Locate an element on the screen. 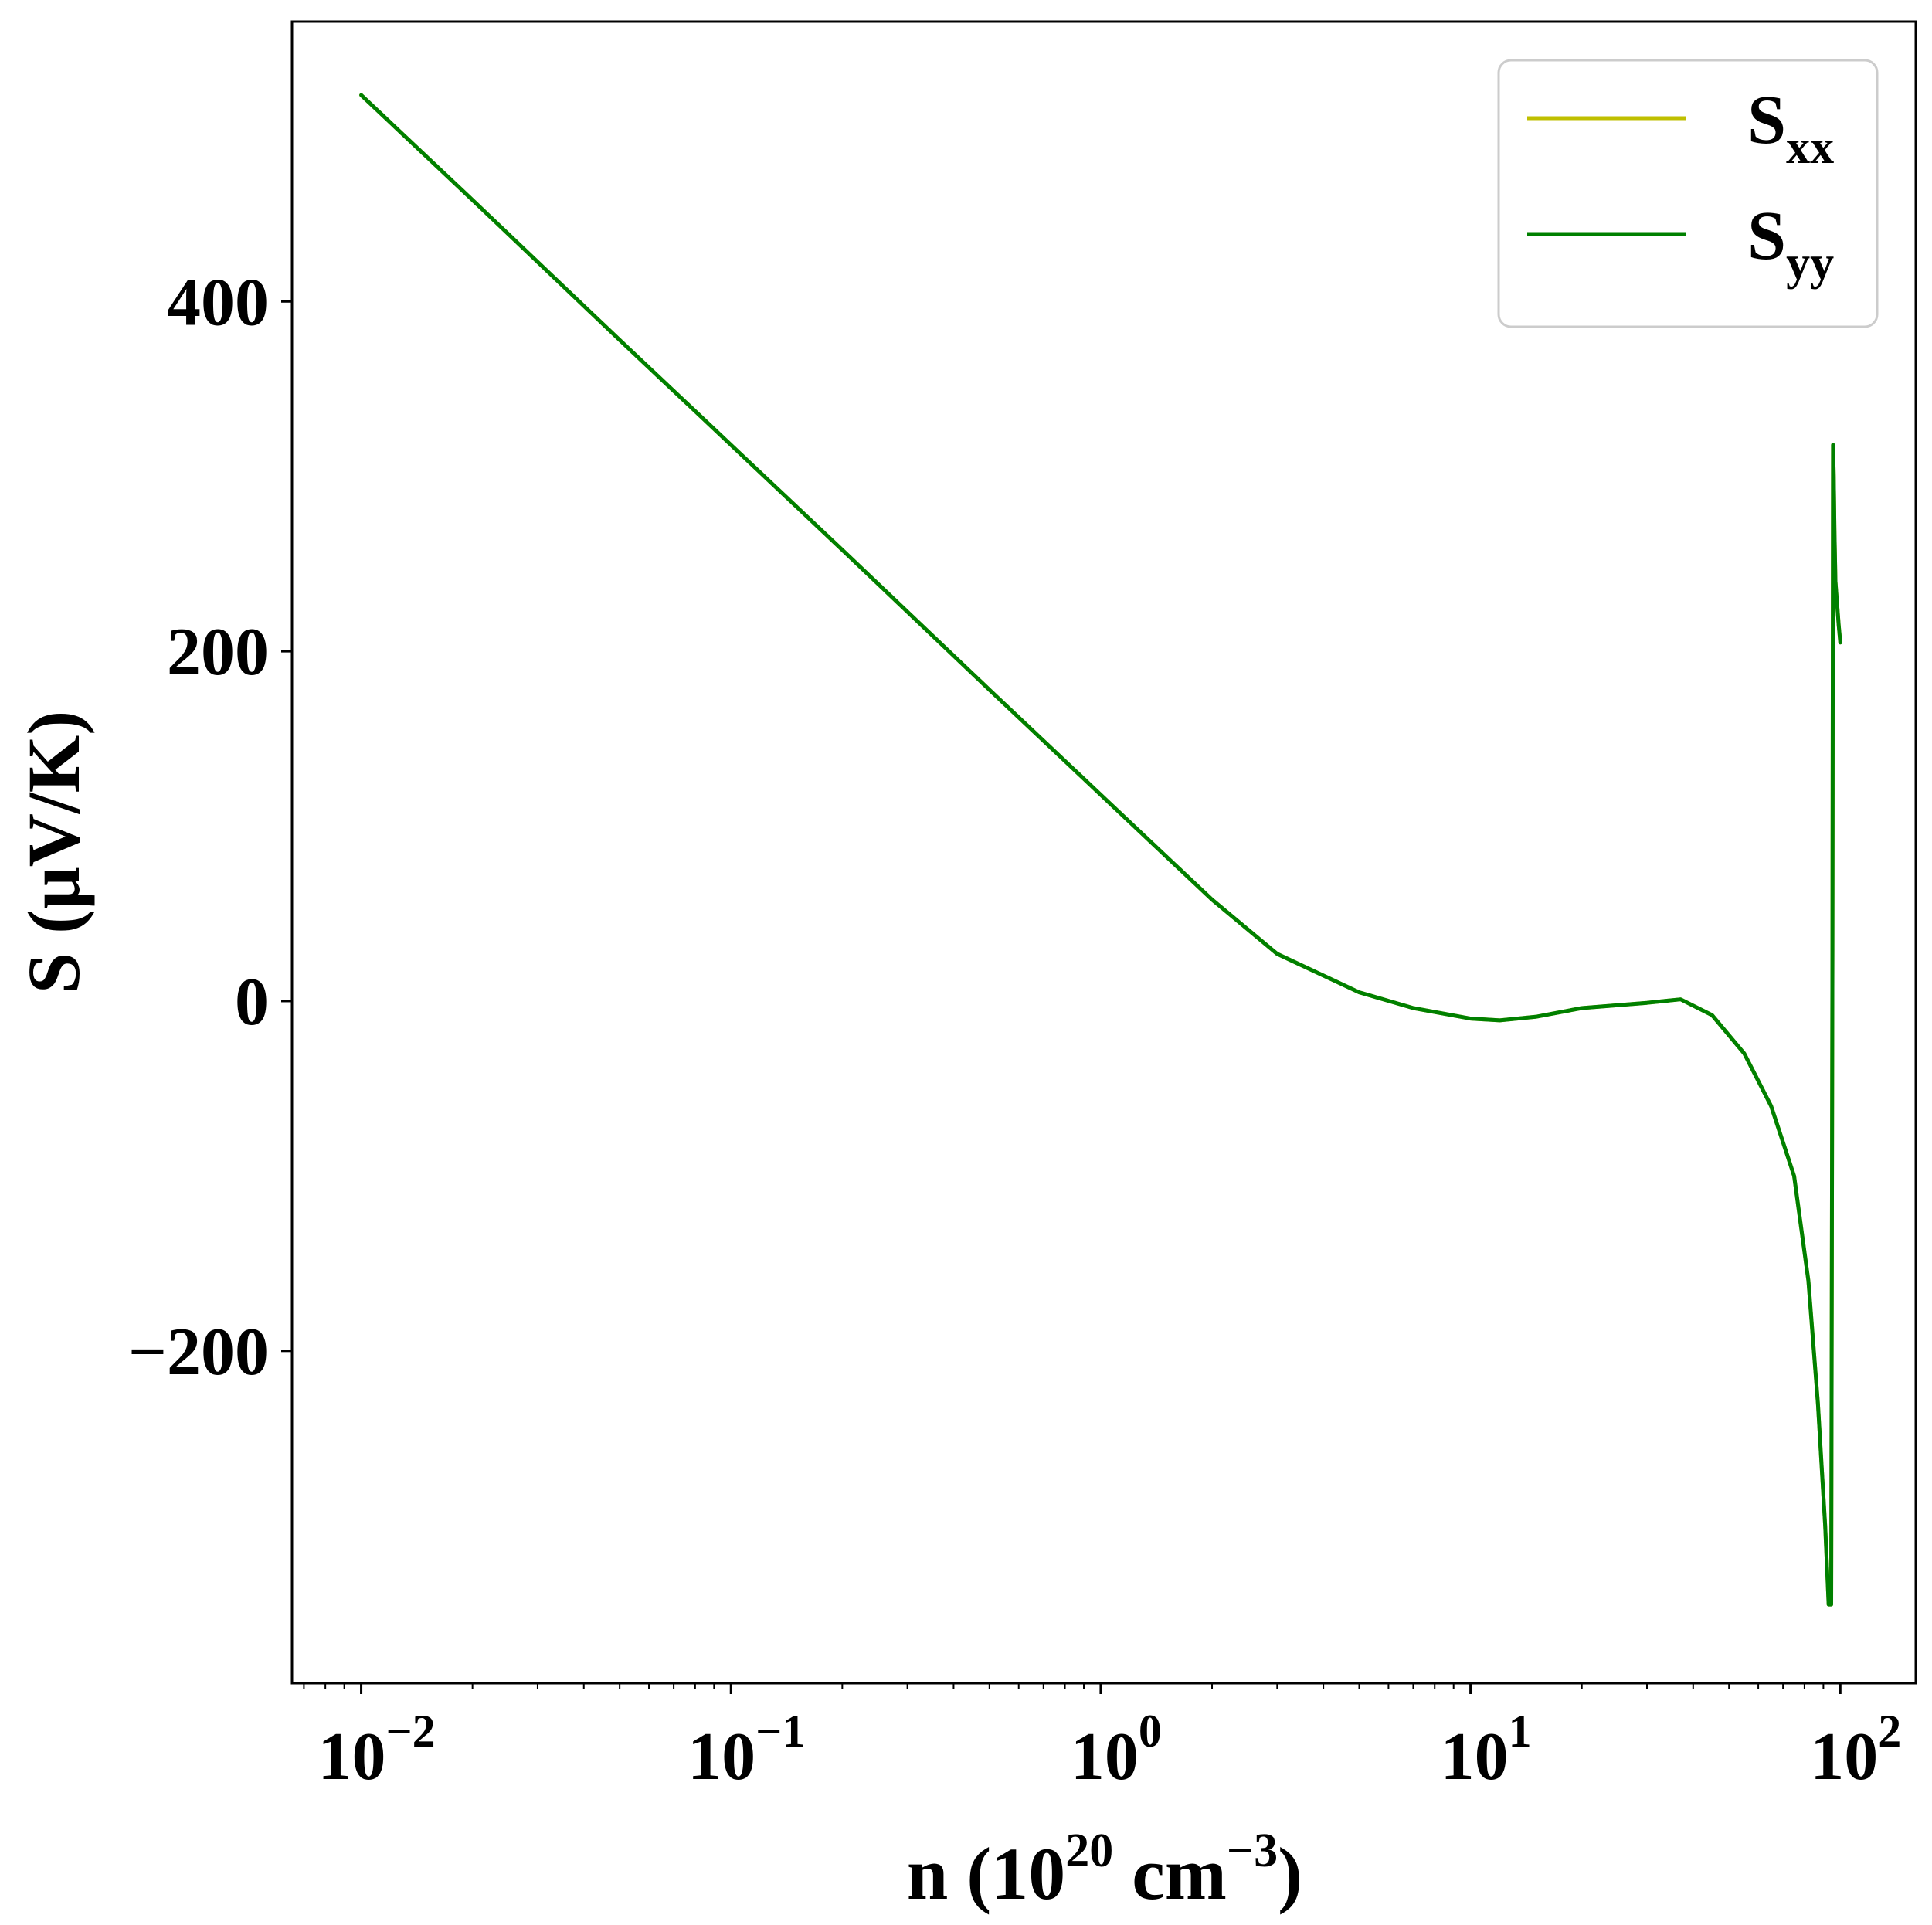  legend: Sxx Syy is located at coordinates (1688, 193).